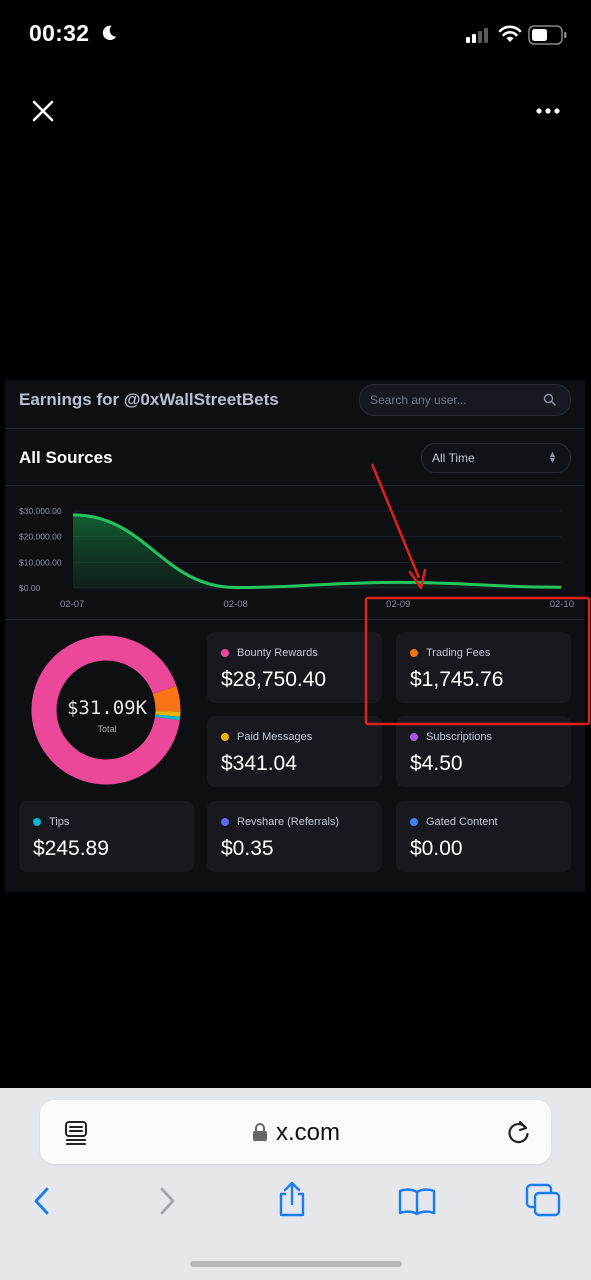 This screenshot has height=1280, width=591. What do you see at coordinates (457, 679) in the screenshot?
I see `card-value: $1,745.76` at bounding box center [457, 679].